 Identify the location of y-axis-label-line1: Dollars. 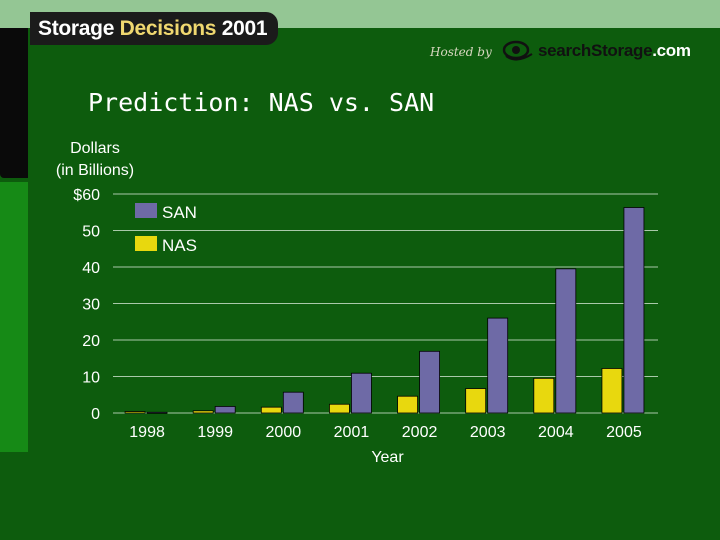
(95, 148).